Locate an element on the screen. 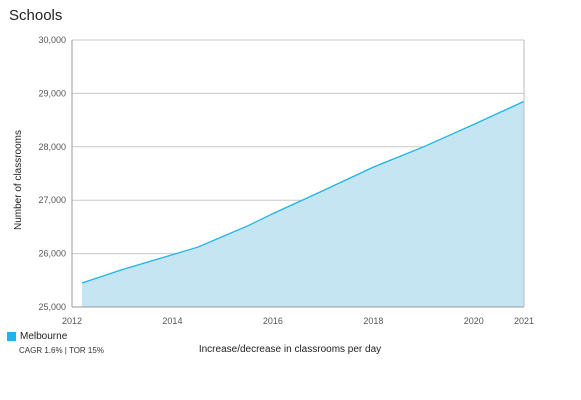 Image resolution: width=581 pixels, height=400 pixels. y-tick-label: 26,000 is located at coordinates (52, 254).